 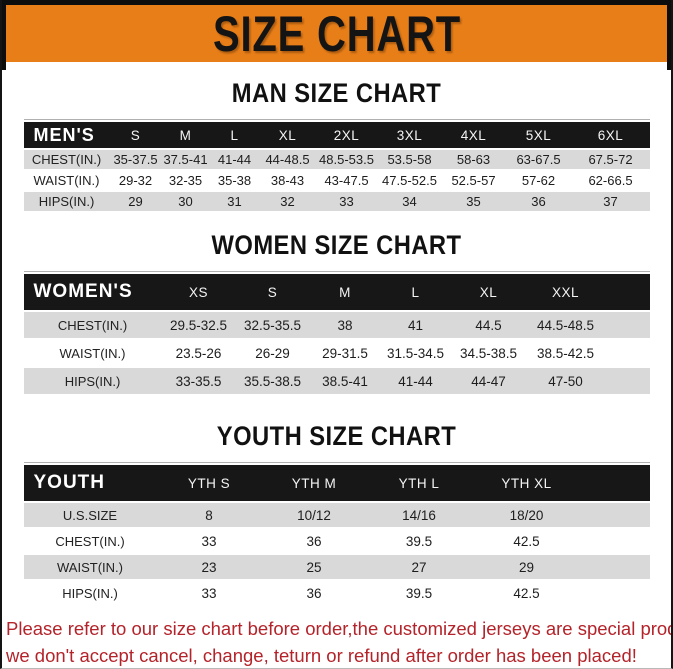 I want to click on banner-background: SIZE CHART, so click(x=336, y=33).